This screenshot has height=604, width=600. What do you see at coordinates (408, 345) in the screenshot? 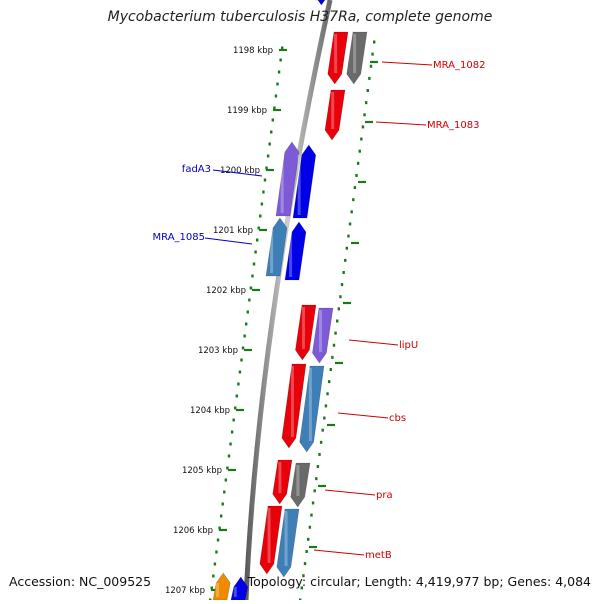
I see `gene-label: lipU` at bounding box center [408, 345].